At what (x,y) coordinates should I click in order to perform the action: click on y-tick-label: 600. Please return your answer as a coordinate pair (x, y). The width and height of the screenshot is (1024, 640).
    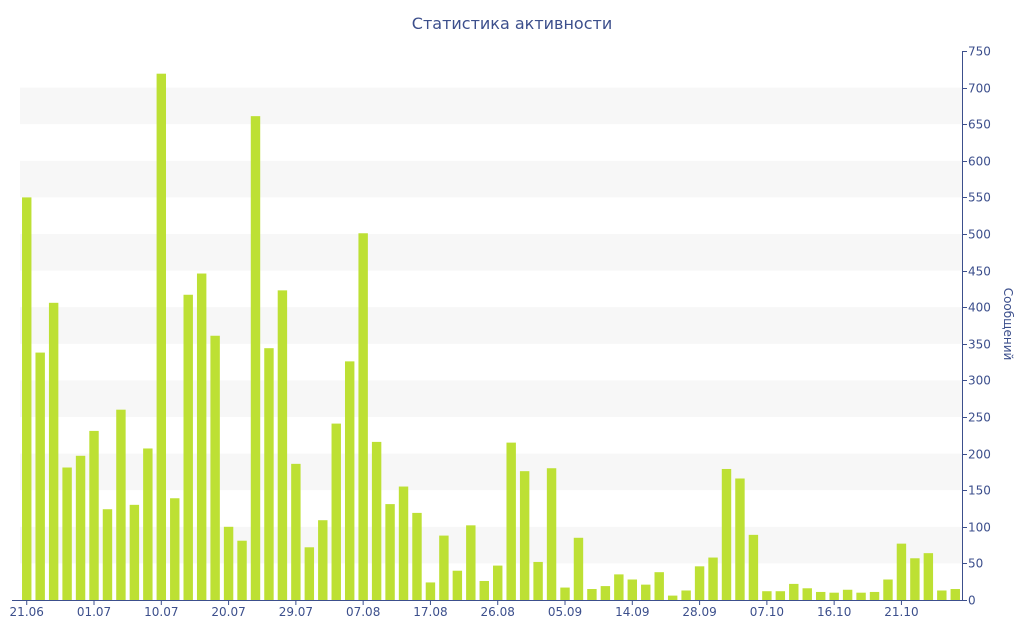
    Looking at the image, I should click on (979, 162).